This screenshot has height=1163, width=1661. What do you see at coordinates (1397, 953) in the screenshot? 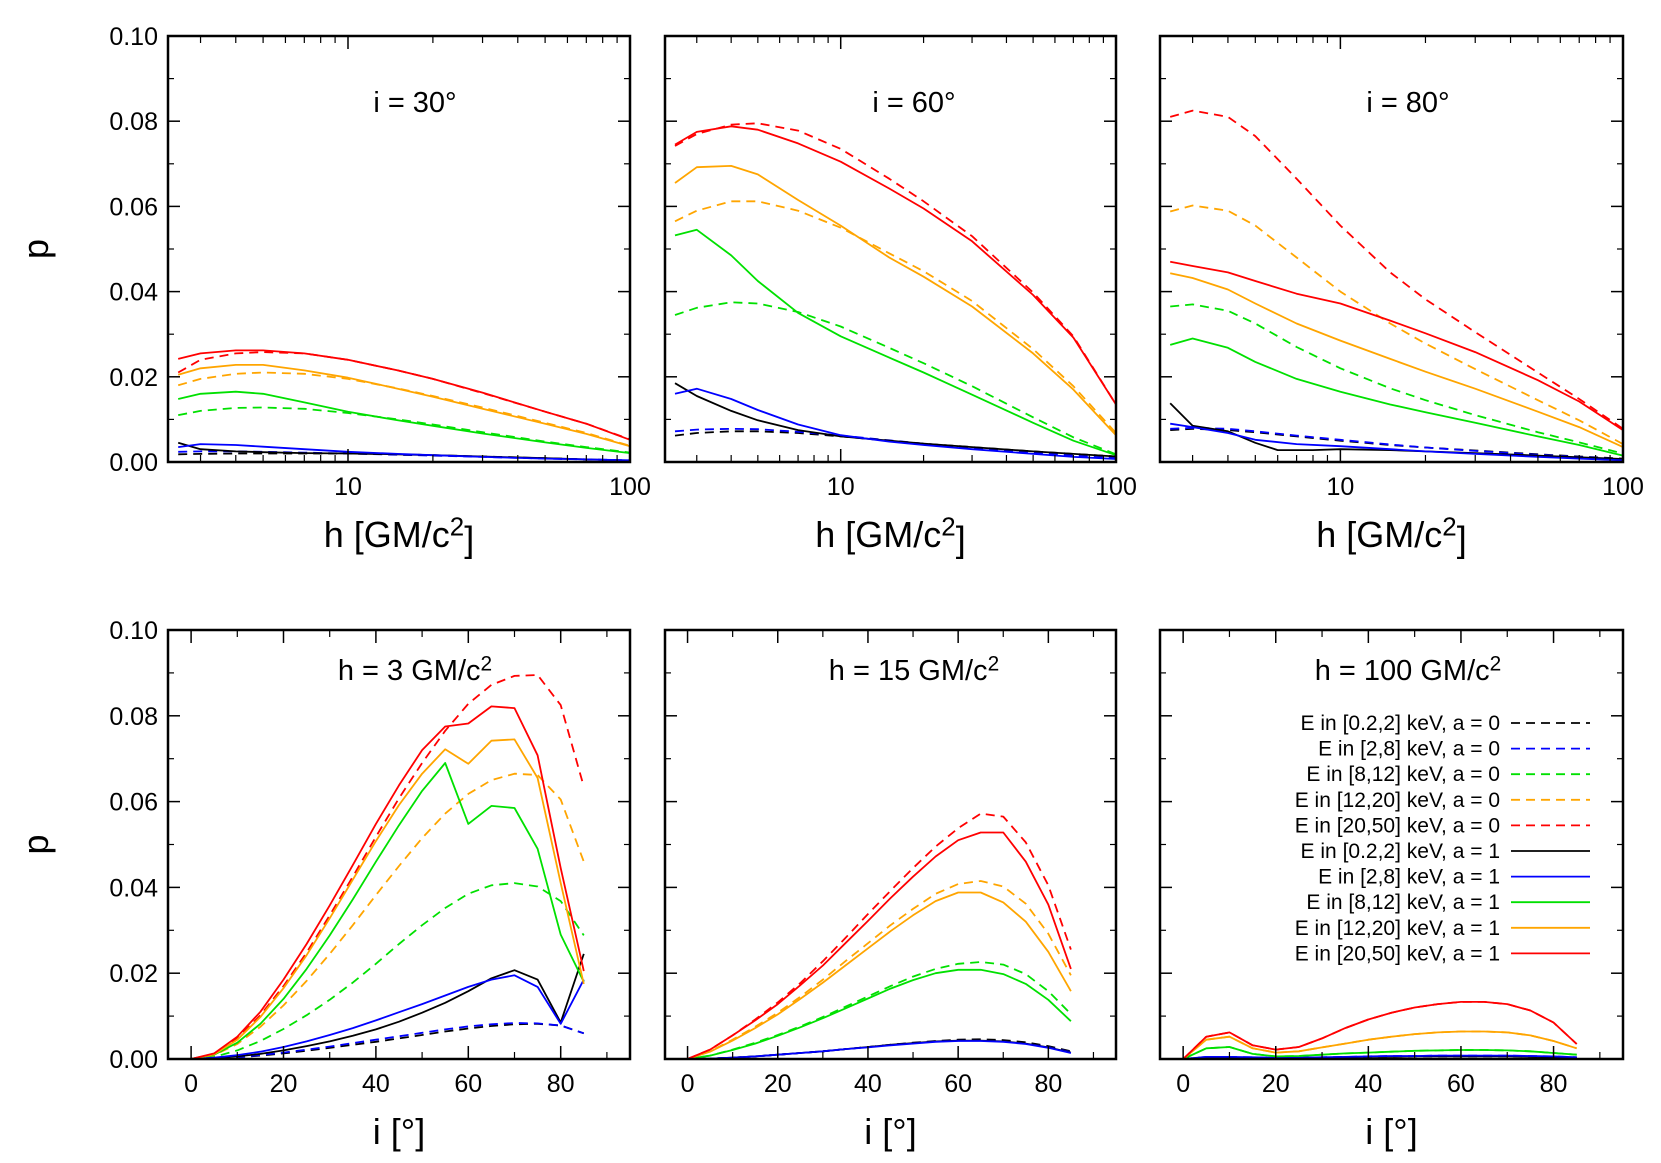
I see `legend-label: E in [20,50] keV, a = 1` at bounding box center [1397, 953].